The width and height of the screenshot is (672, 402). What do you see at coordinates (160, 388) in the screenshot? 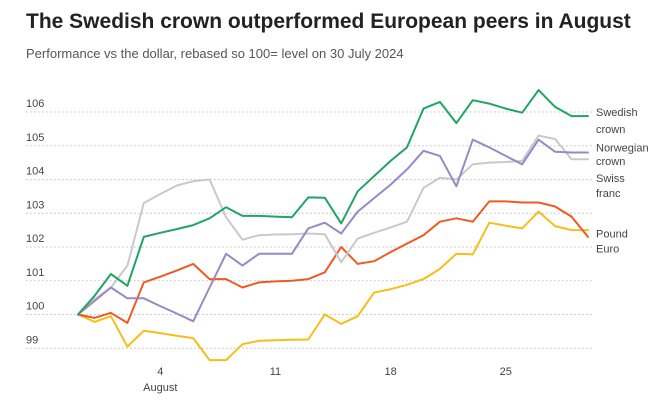
I see `x-tick-sublabel: August` at bounding box center [160, 388].